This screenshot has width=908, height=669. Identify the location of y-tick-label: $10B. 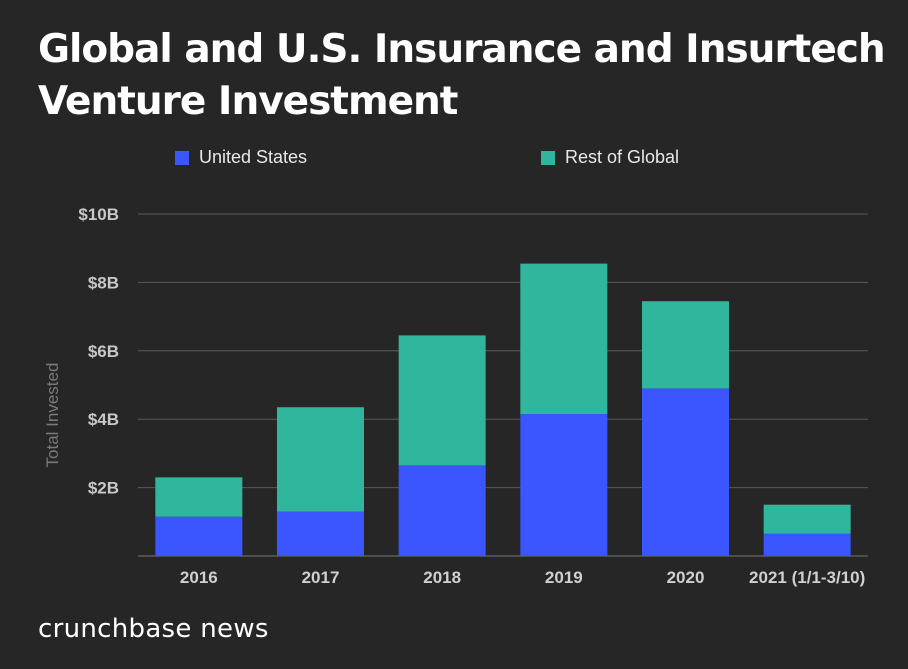
(98, 214).